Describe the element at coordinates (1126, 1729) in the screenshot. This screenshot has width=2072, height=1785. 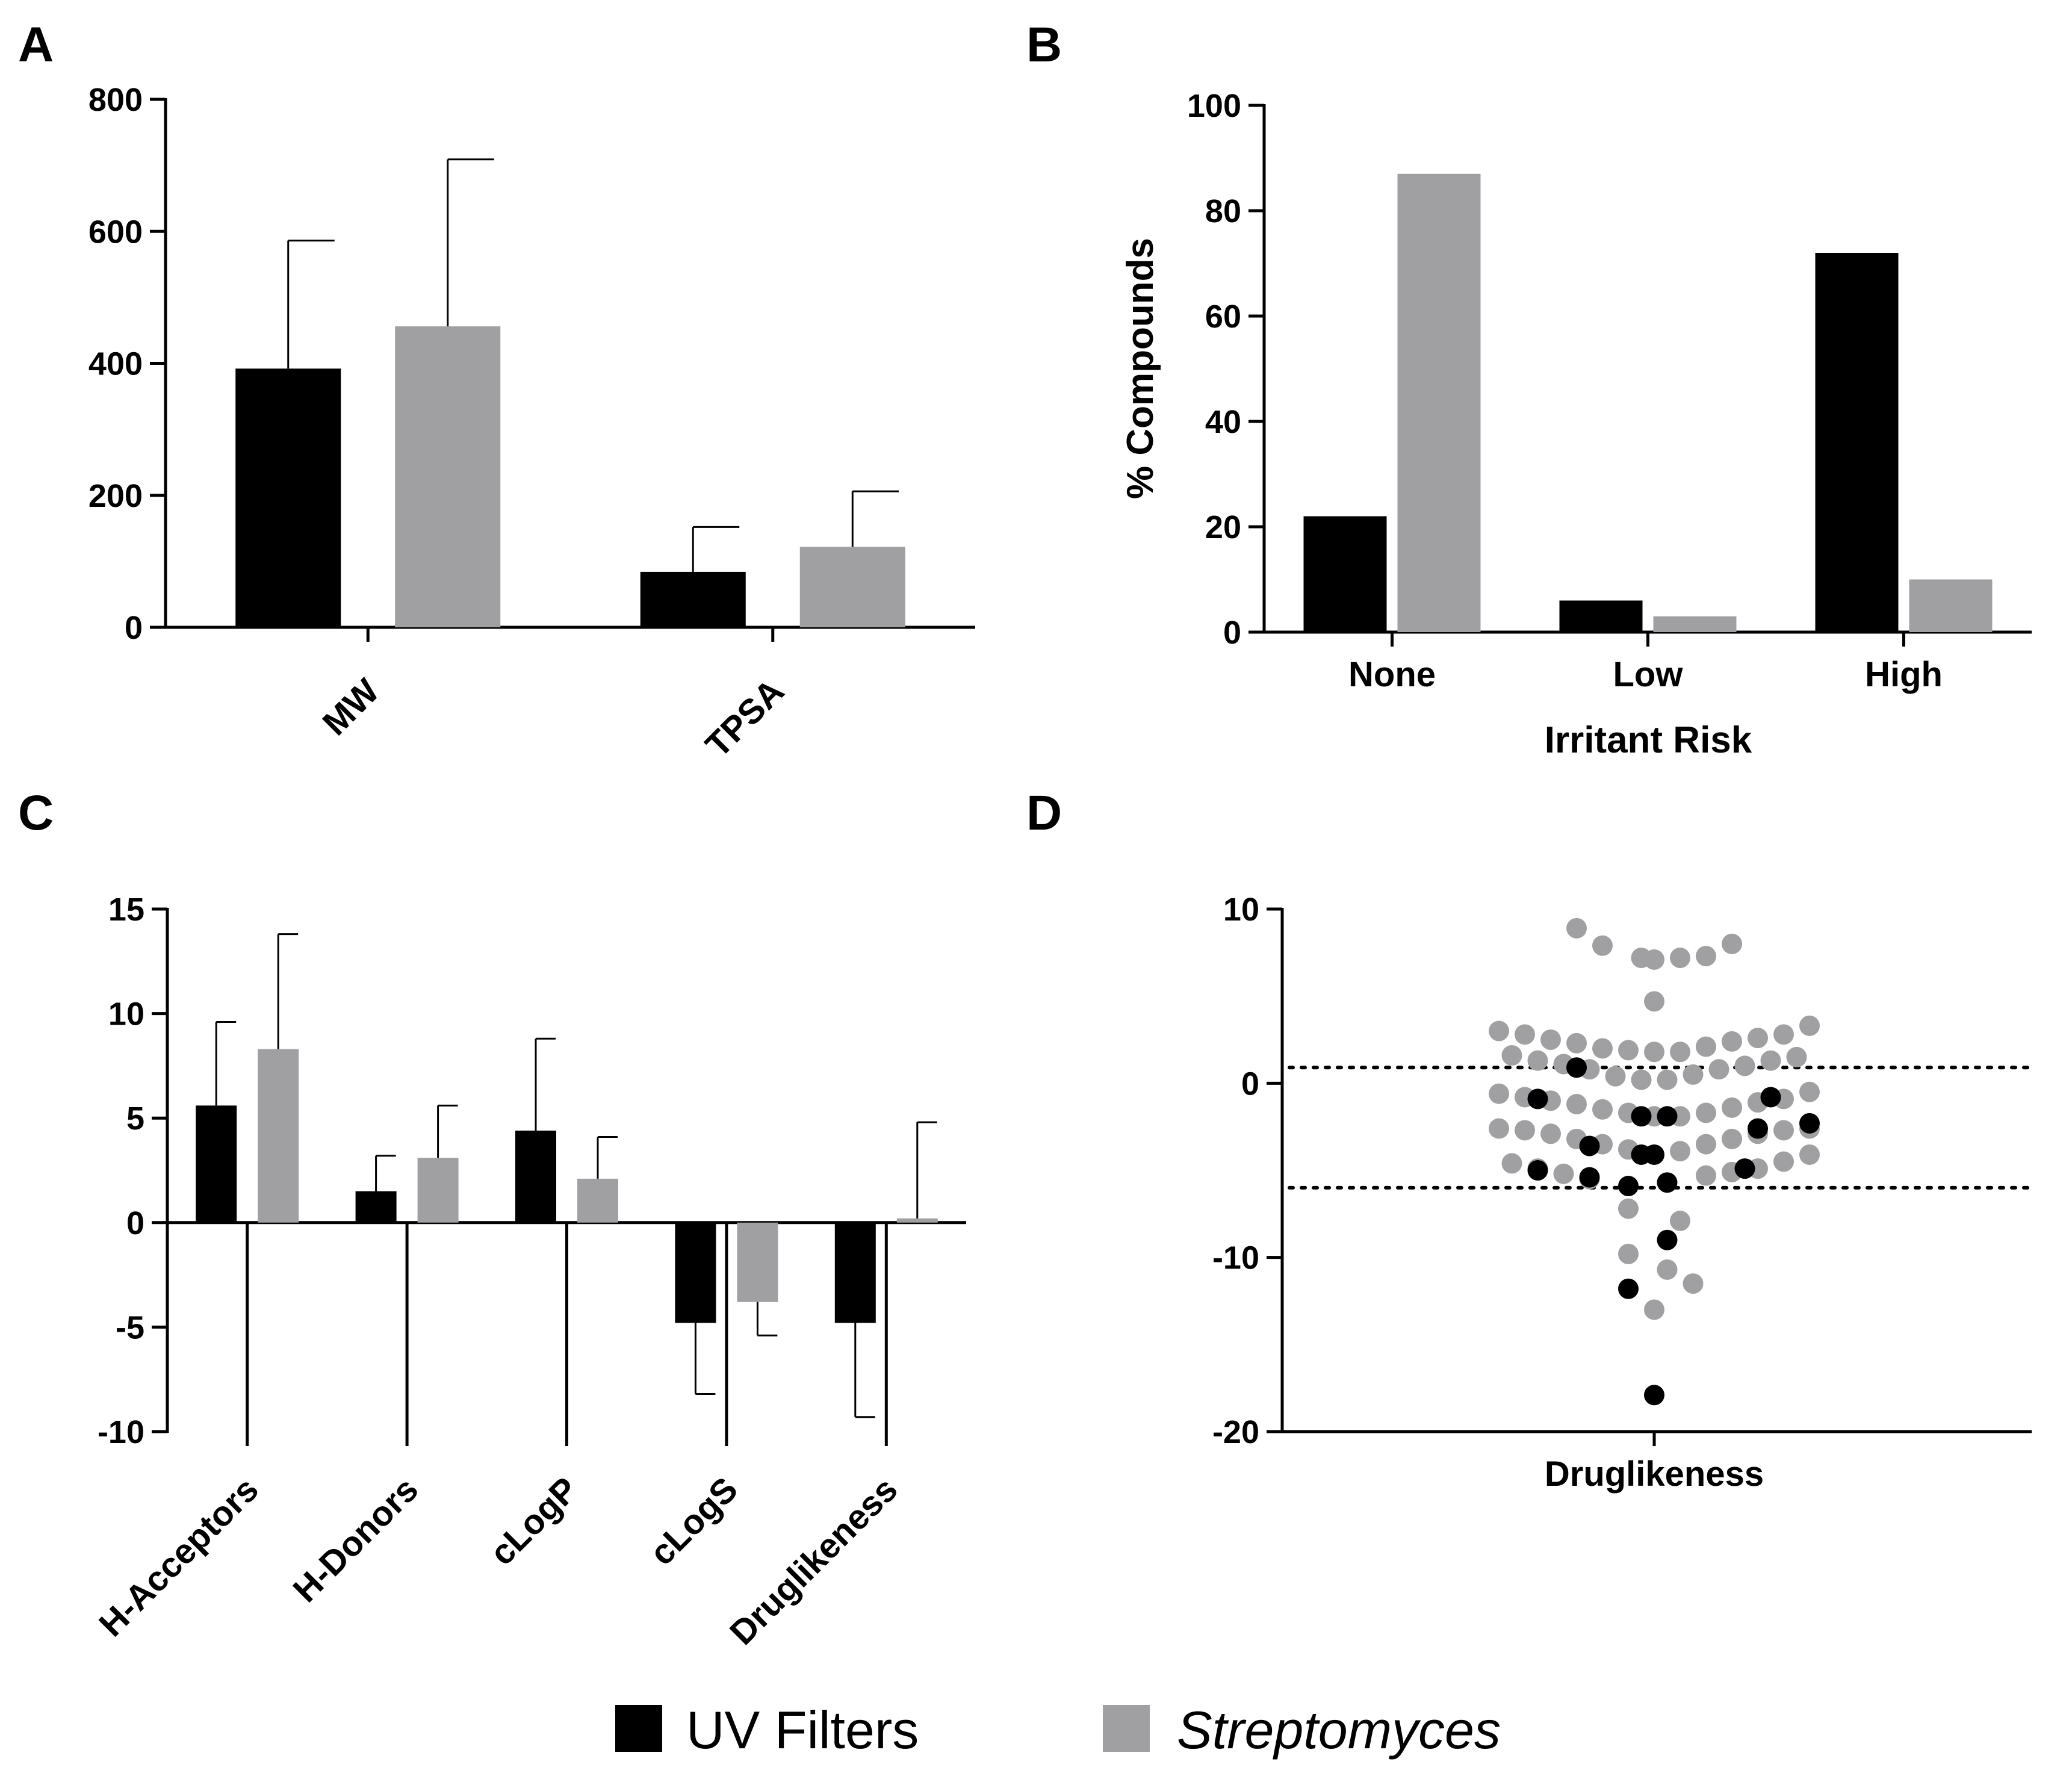
I see `legend-swatch-streptomyces` at that location.